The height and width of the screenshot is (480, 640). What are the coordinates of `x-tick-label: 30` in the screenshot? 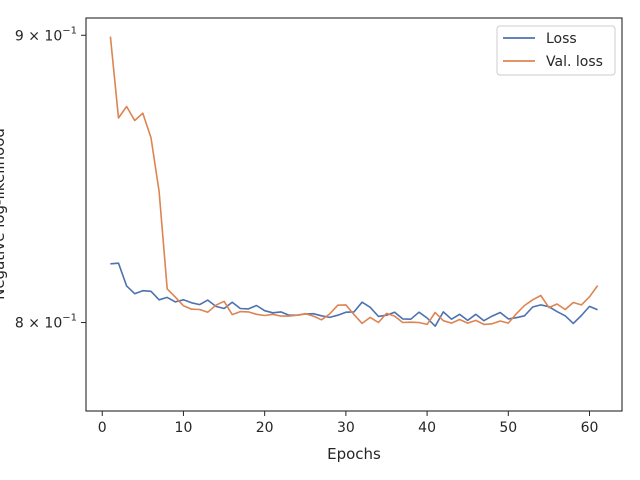 It's located at (346, 428).